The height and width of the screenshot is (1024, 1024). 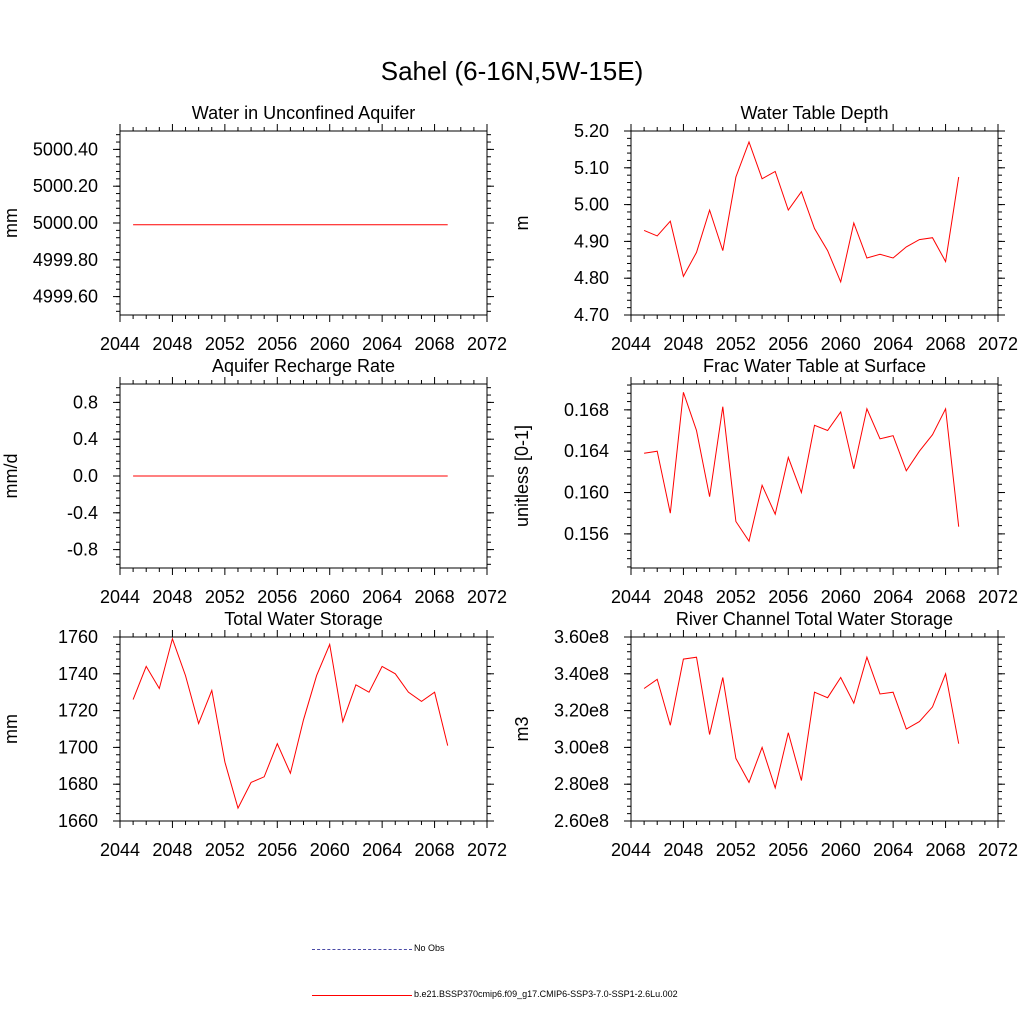 What do you see at coordinates (591, 131) in the screenshot?
I see `y-tick-label: 5.20` at bounding box center [591, 131].